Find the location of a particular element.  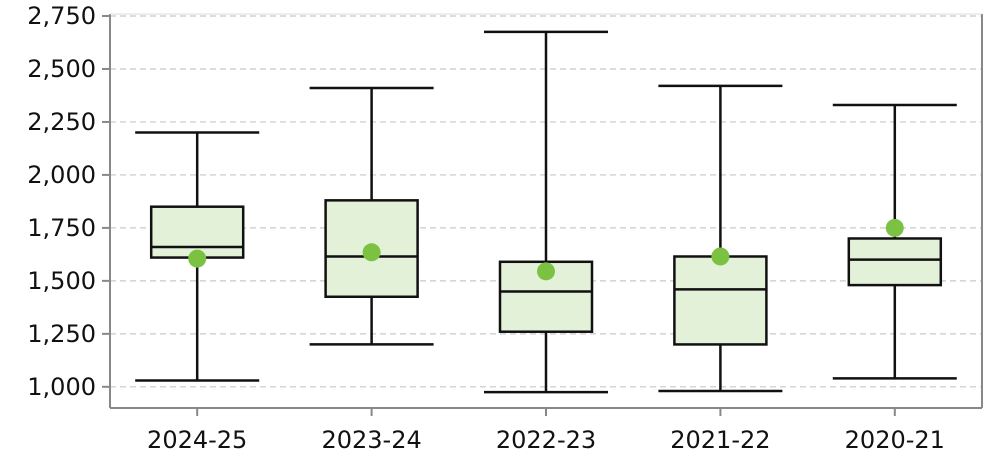

x-tick-label: 2022-23 is located at coordinates (546, 440).